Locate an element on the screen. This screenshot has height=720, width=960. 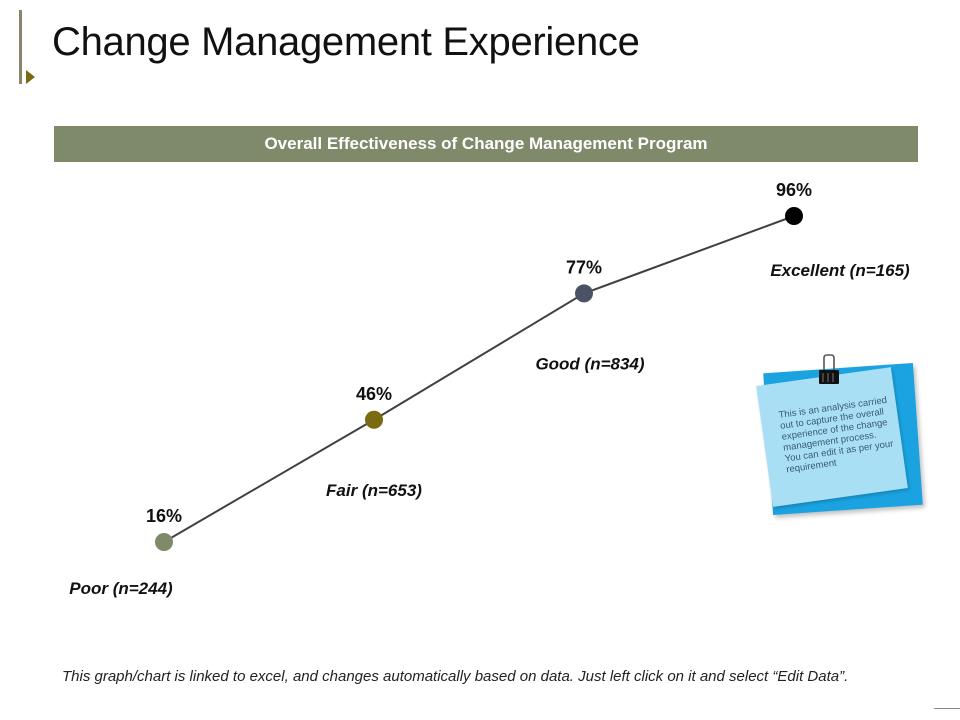
value-label-4: 96% is located at coordinates (794, 190).